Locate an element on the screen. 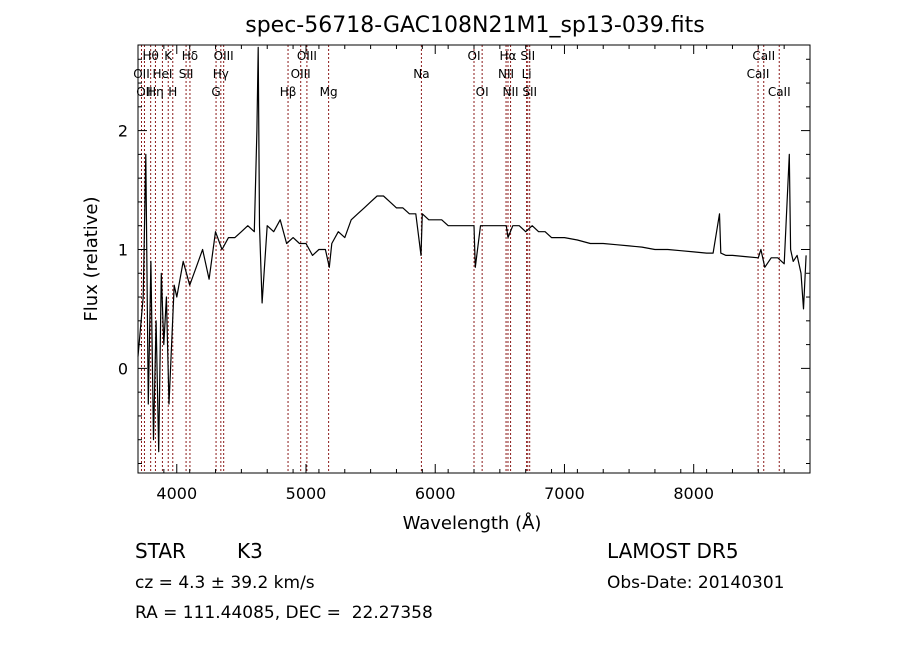 Image resolution: width=900 pixels, height=649 pixels. spectral-line-label: Na is located at coordinates (421, 74).